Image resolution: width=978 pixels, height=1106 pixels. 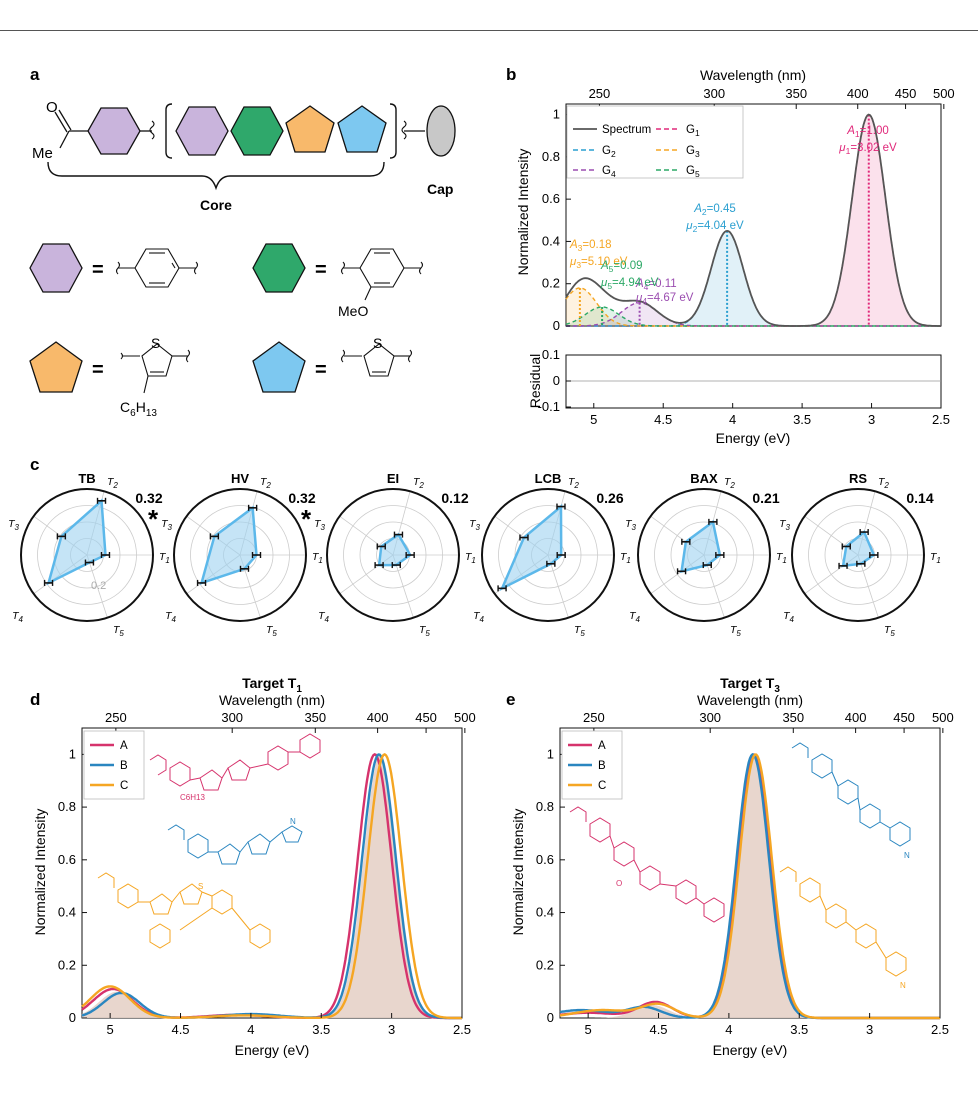 I want to click on radar-bax: T2 T1 T5 T4 T3 BAX 0.21, so click(x=706, y=554).